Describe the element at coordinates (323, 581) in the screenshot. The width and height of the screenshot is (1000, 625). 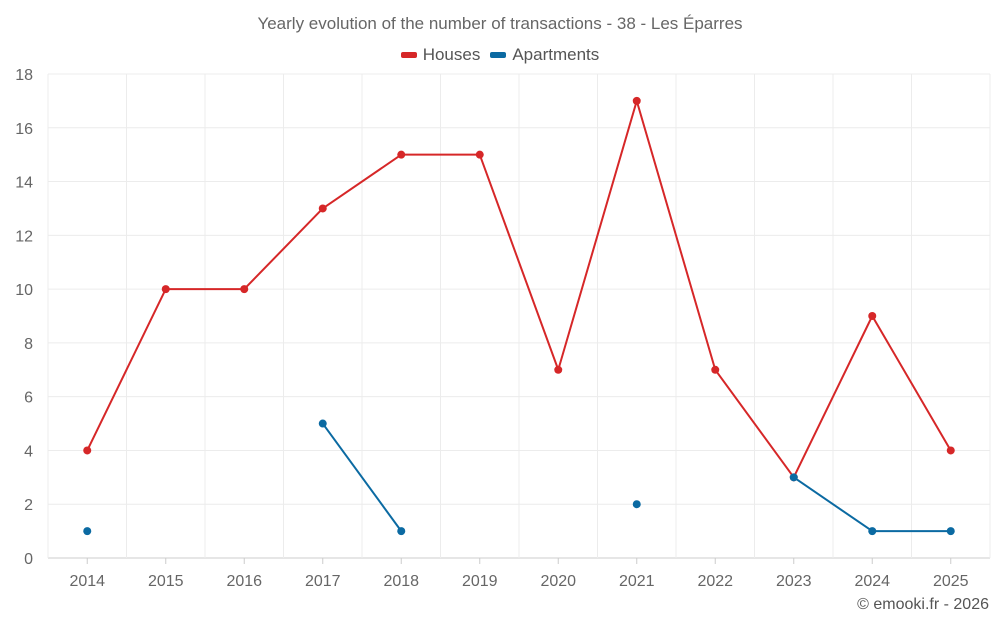
I see `x-tick-label: 2017` at that location.